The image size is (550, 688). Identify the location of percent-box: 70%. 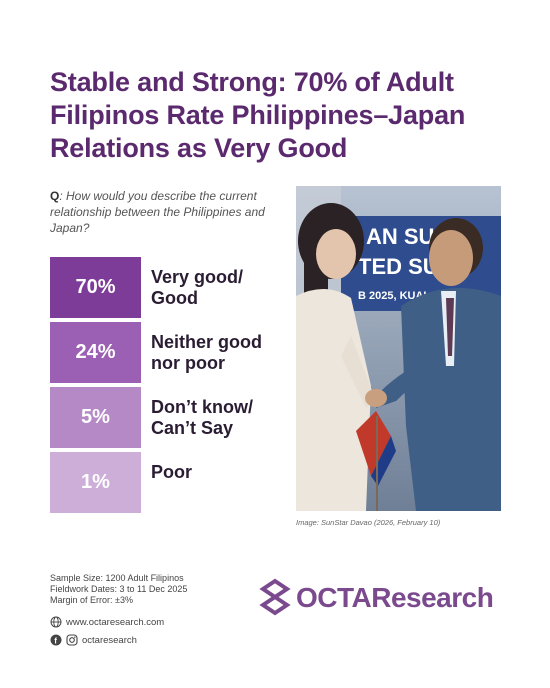
(95, 287).